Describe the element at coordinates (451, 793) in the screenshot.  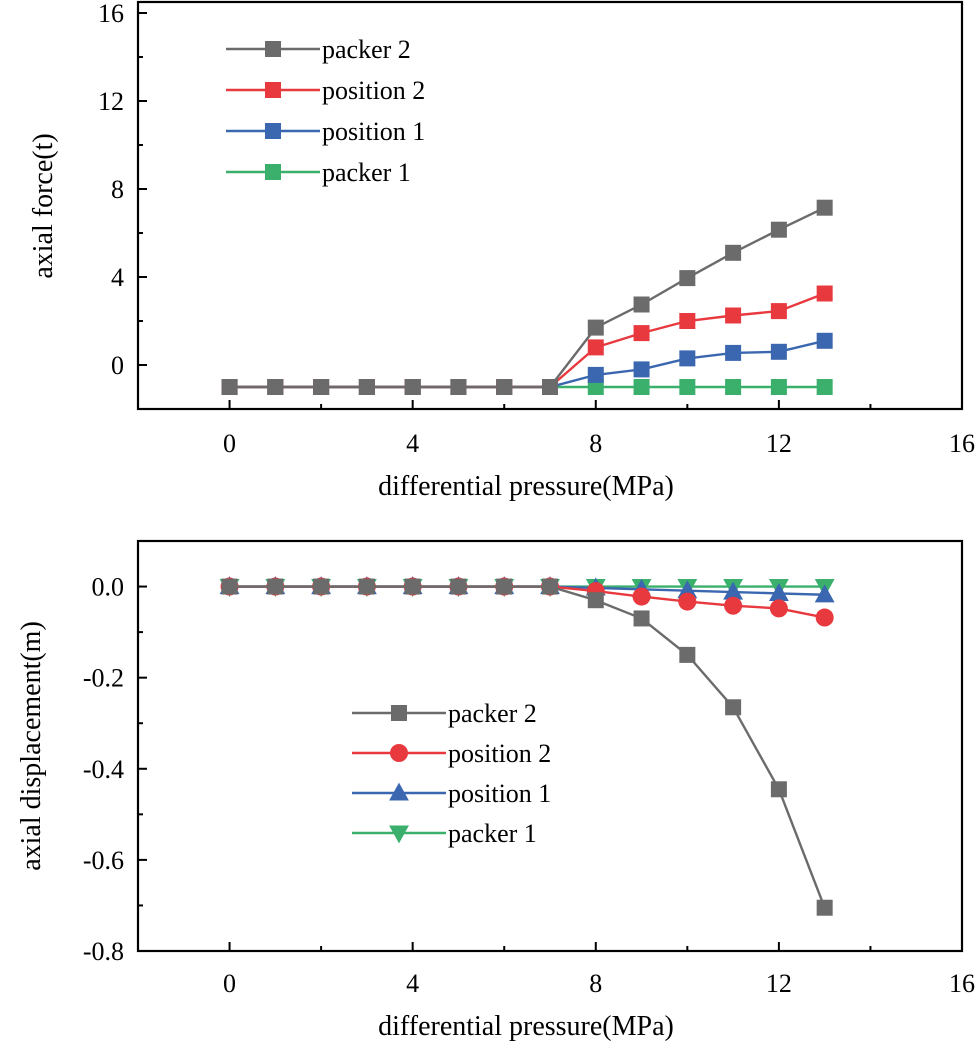
I see `legend-item: position 1` at that location.